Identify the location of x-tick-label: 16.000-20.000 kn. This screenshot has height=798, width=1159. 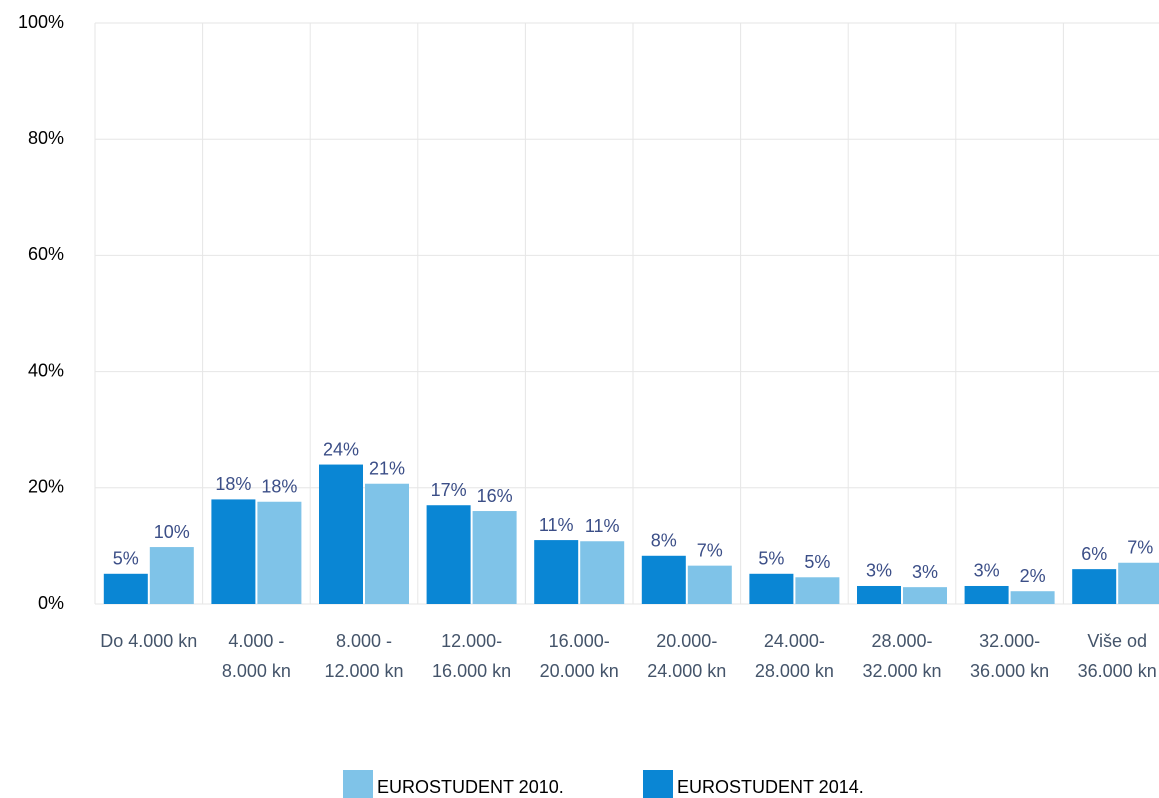
(579, 656).